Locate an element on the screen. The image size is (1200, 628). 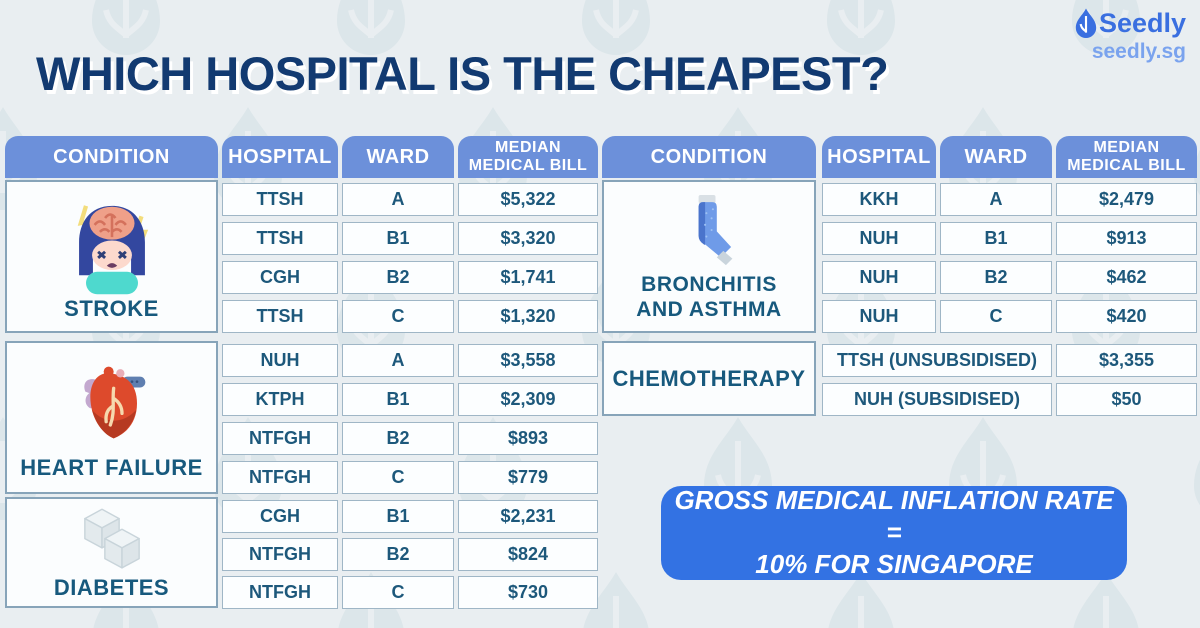
condition-label-stroke: STROKE is located at coordinates (111, 308).